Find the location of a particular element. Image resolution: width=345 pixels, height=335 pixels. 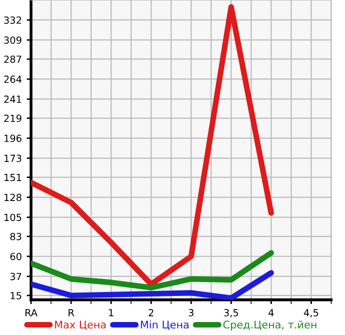

y-tick-label: 264 is located at coordinates (13, 79).